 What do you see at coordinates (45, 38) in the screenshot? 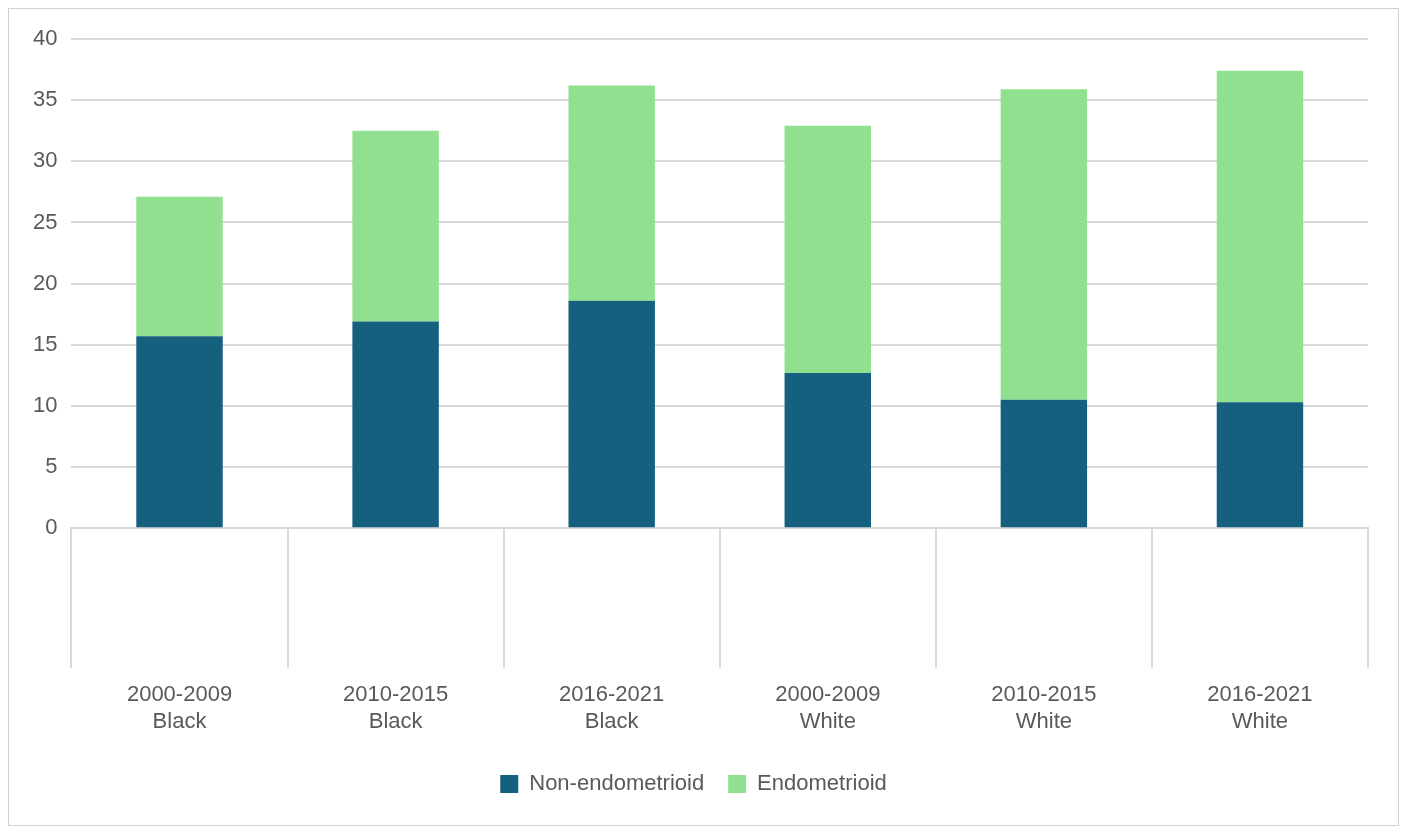
I see `y-tick-label: 40` at bounding box center [45, 38].